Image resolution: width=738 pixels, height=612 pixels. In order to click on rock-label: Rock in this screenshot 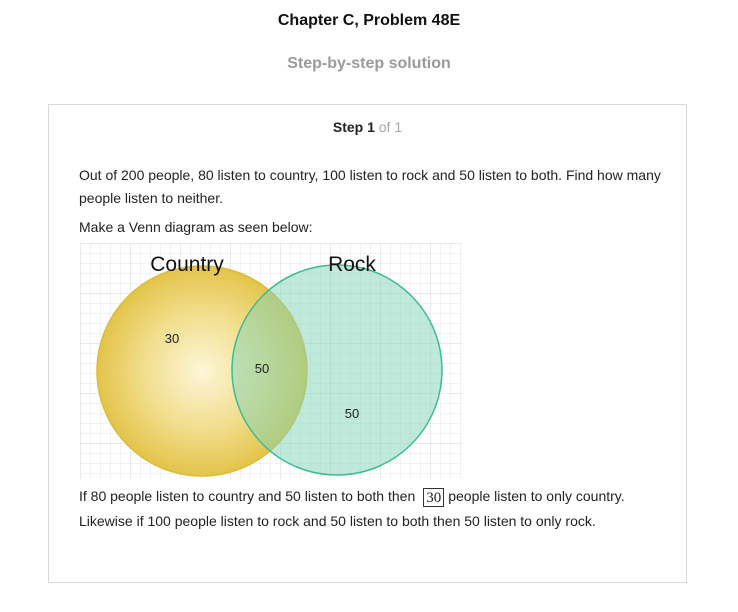, I will do `click(352, 264)`.